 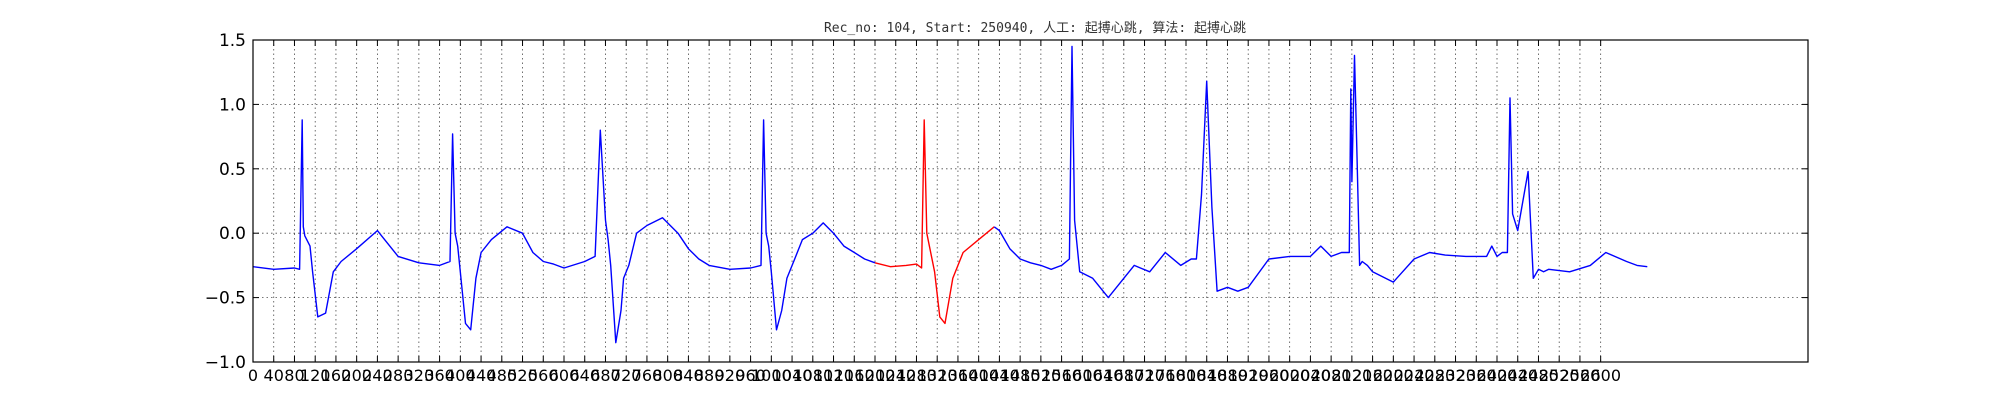 I want to click on x-tick-label: 1200, so click(x=875, y=375).